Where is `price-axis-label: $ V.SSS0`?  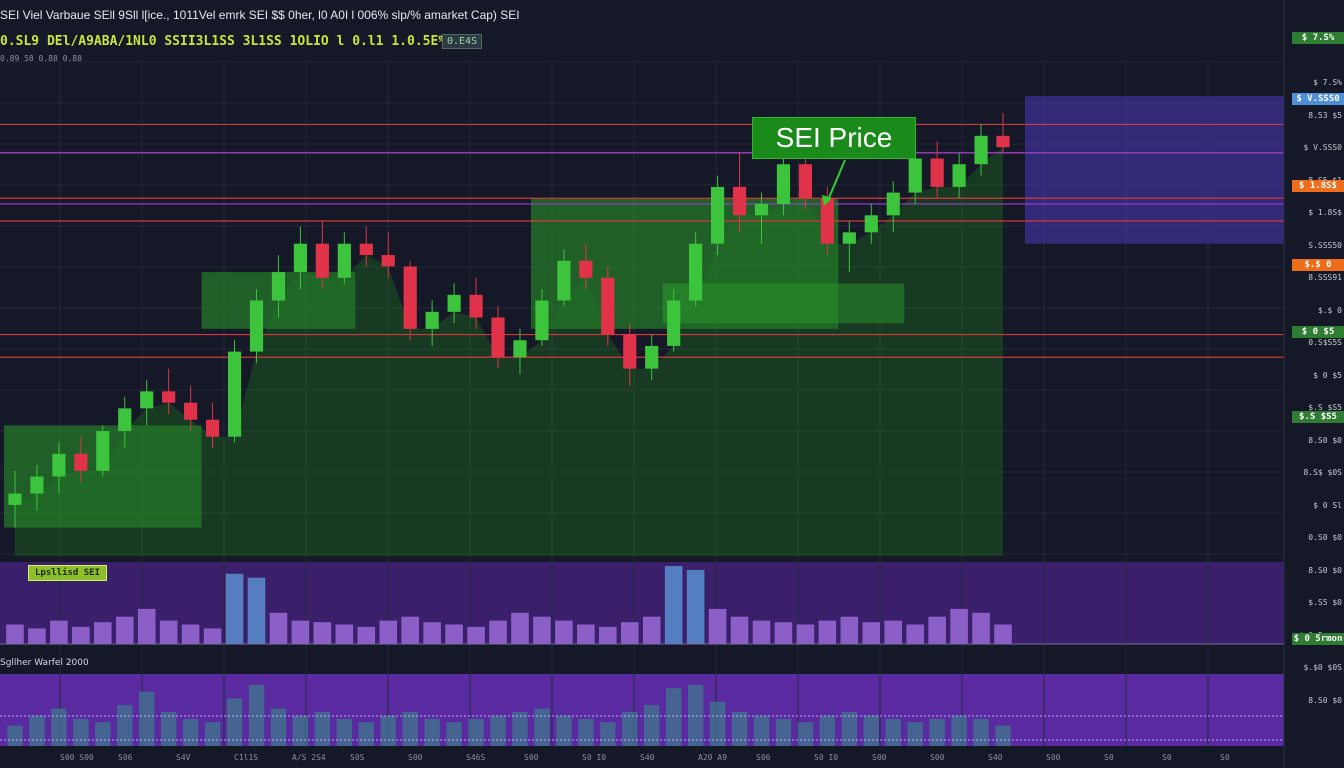 price-axis-label: $ V.SSS0 is located at coordinates (1322, 147).